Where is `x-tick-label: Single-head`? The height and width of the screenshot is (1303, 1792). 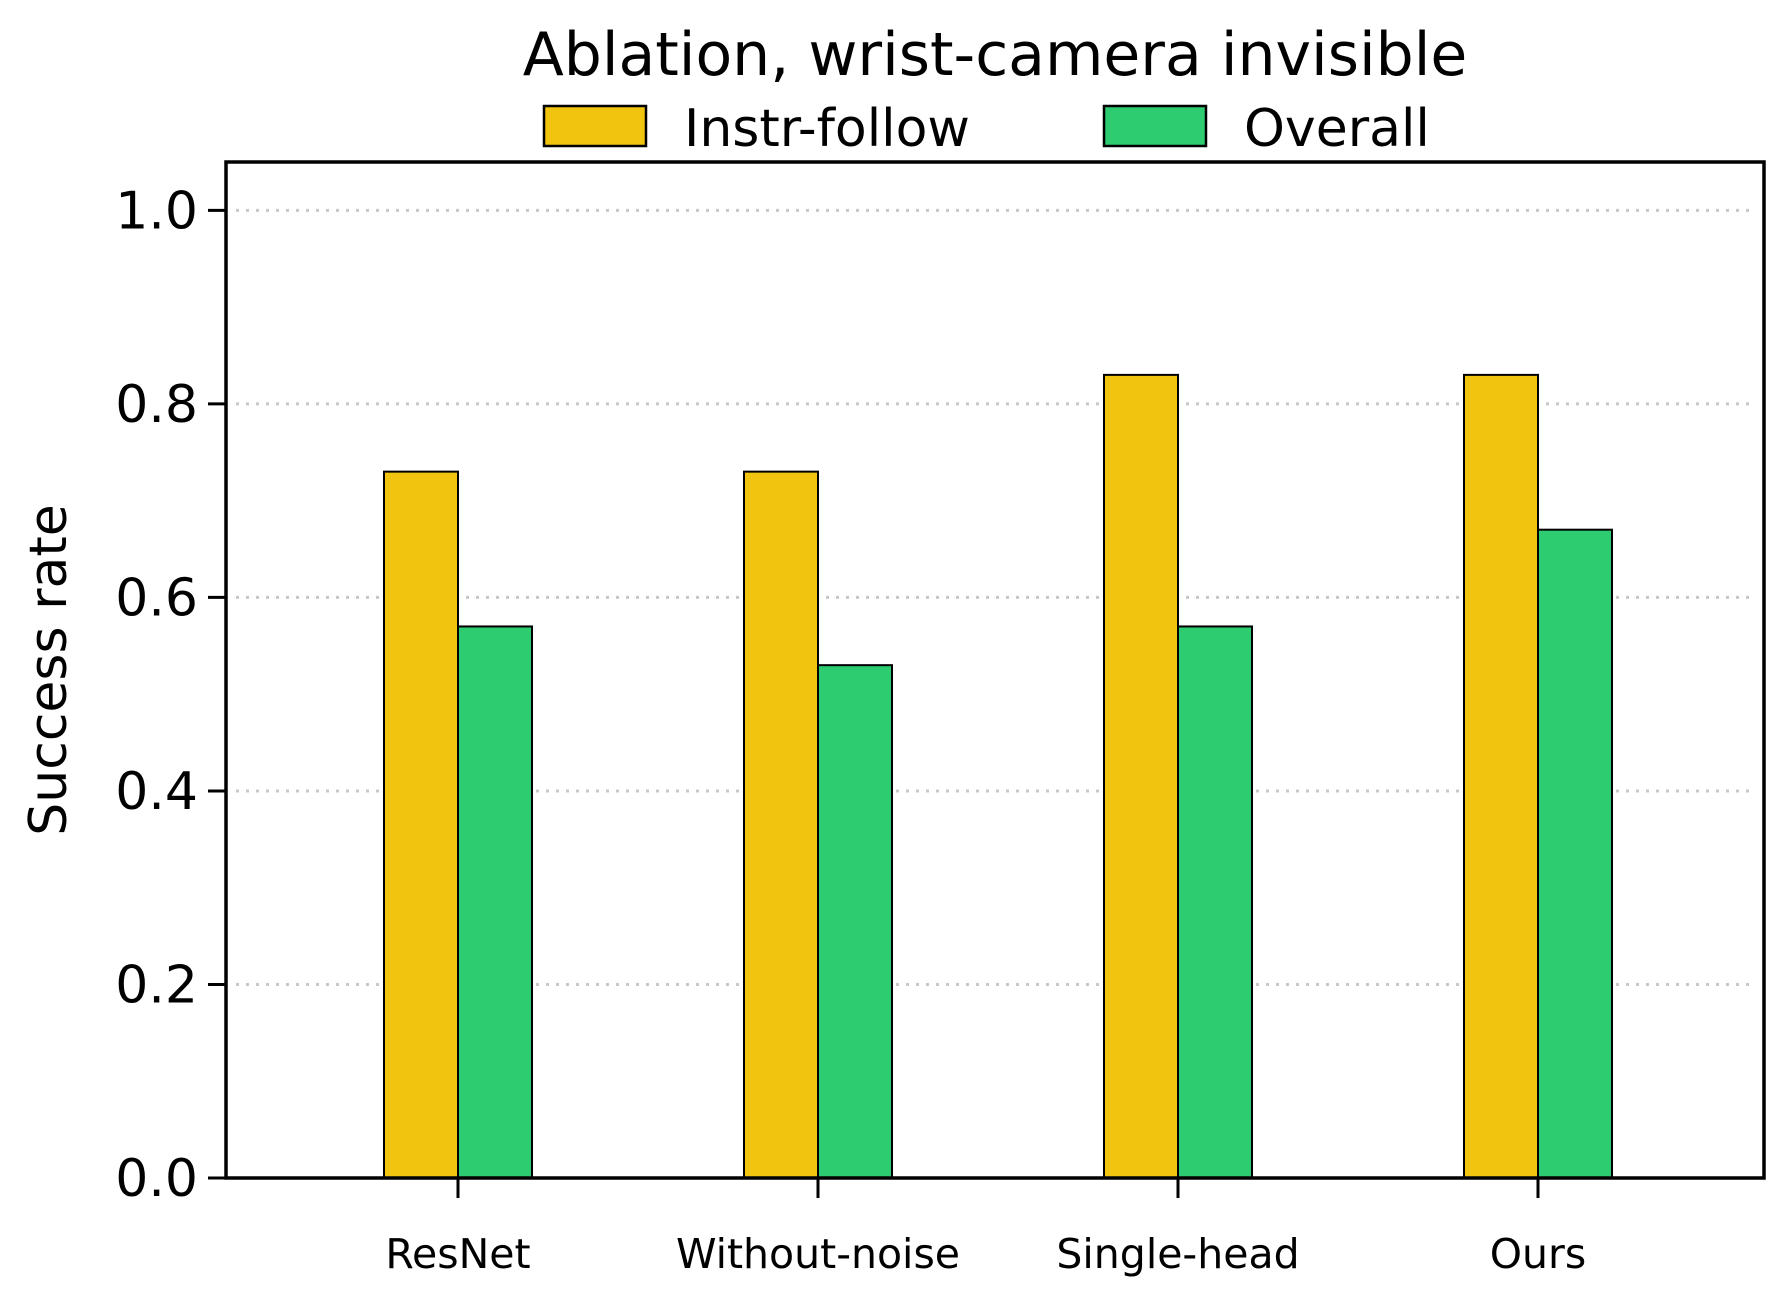 x-tick-label: Single-head is located at coordinates (1177, 1254).